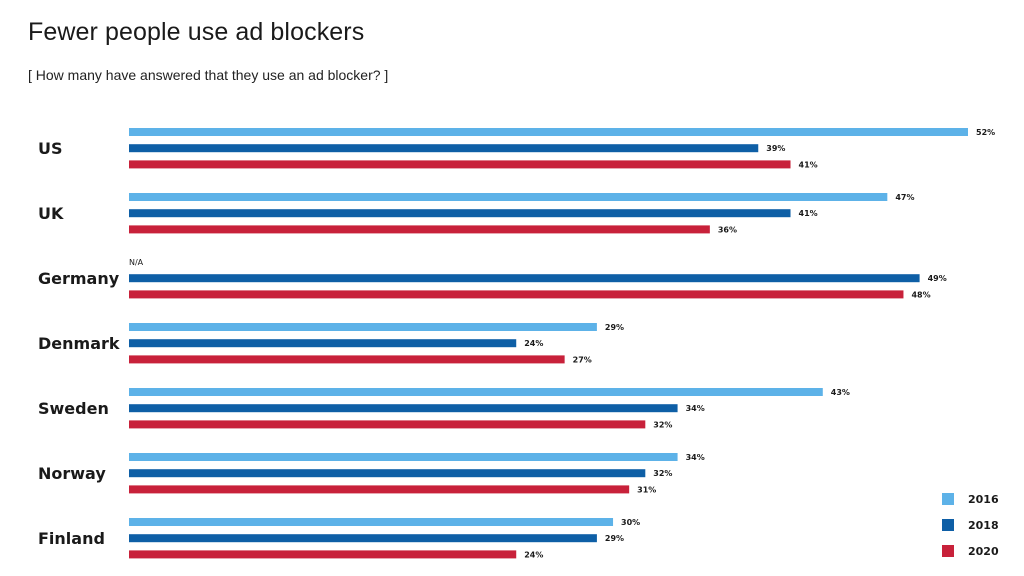 The width and height of the screenshot is (1024, 576). Describe the element at coordinates (985, 132) in the screenshot. I see `data-label-us-2016: 52%` at that location.